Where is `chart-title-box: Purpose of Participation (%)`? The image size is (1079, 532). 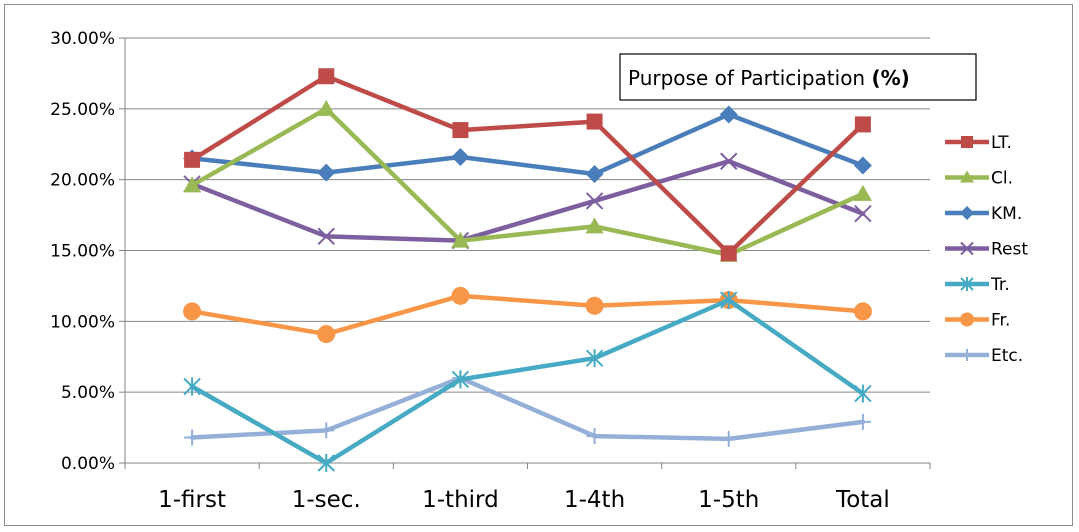
chart-title-box: Purpose of Participation (%) is located at coordinates (798, 77).